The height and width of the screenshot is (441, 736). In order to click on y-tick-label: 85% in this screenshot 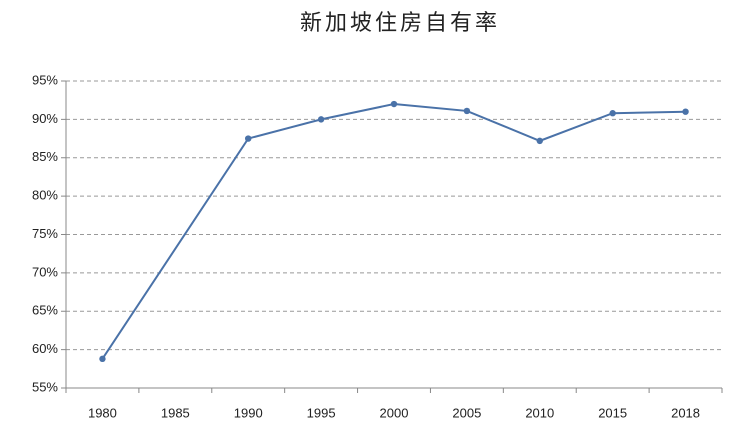, I will do `click(45, 156)`.